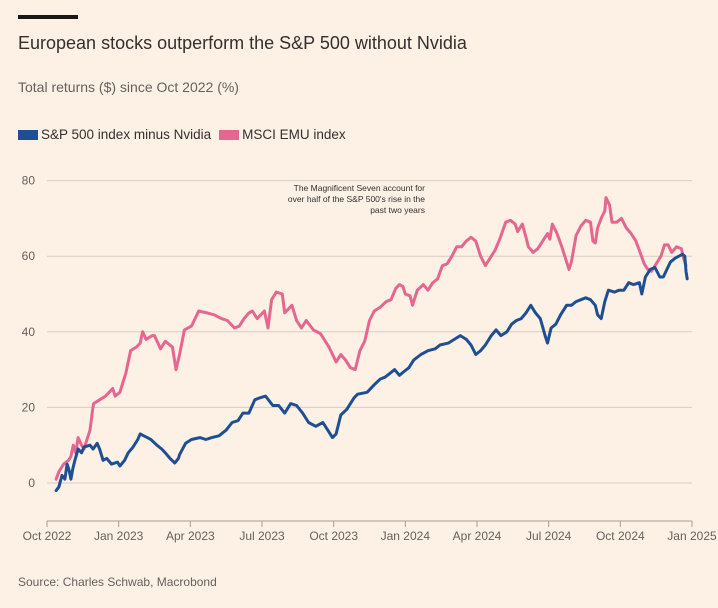 This screenshot has width=718, height=608. Describe the element at coordinates (190, 536) in the screenshot. I see `x-tick-label-2: Apr 2023` at that location.